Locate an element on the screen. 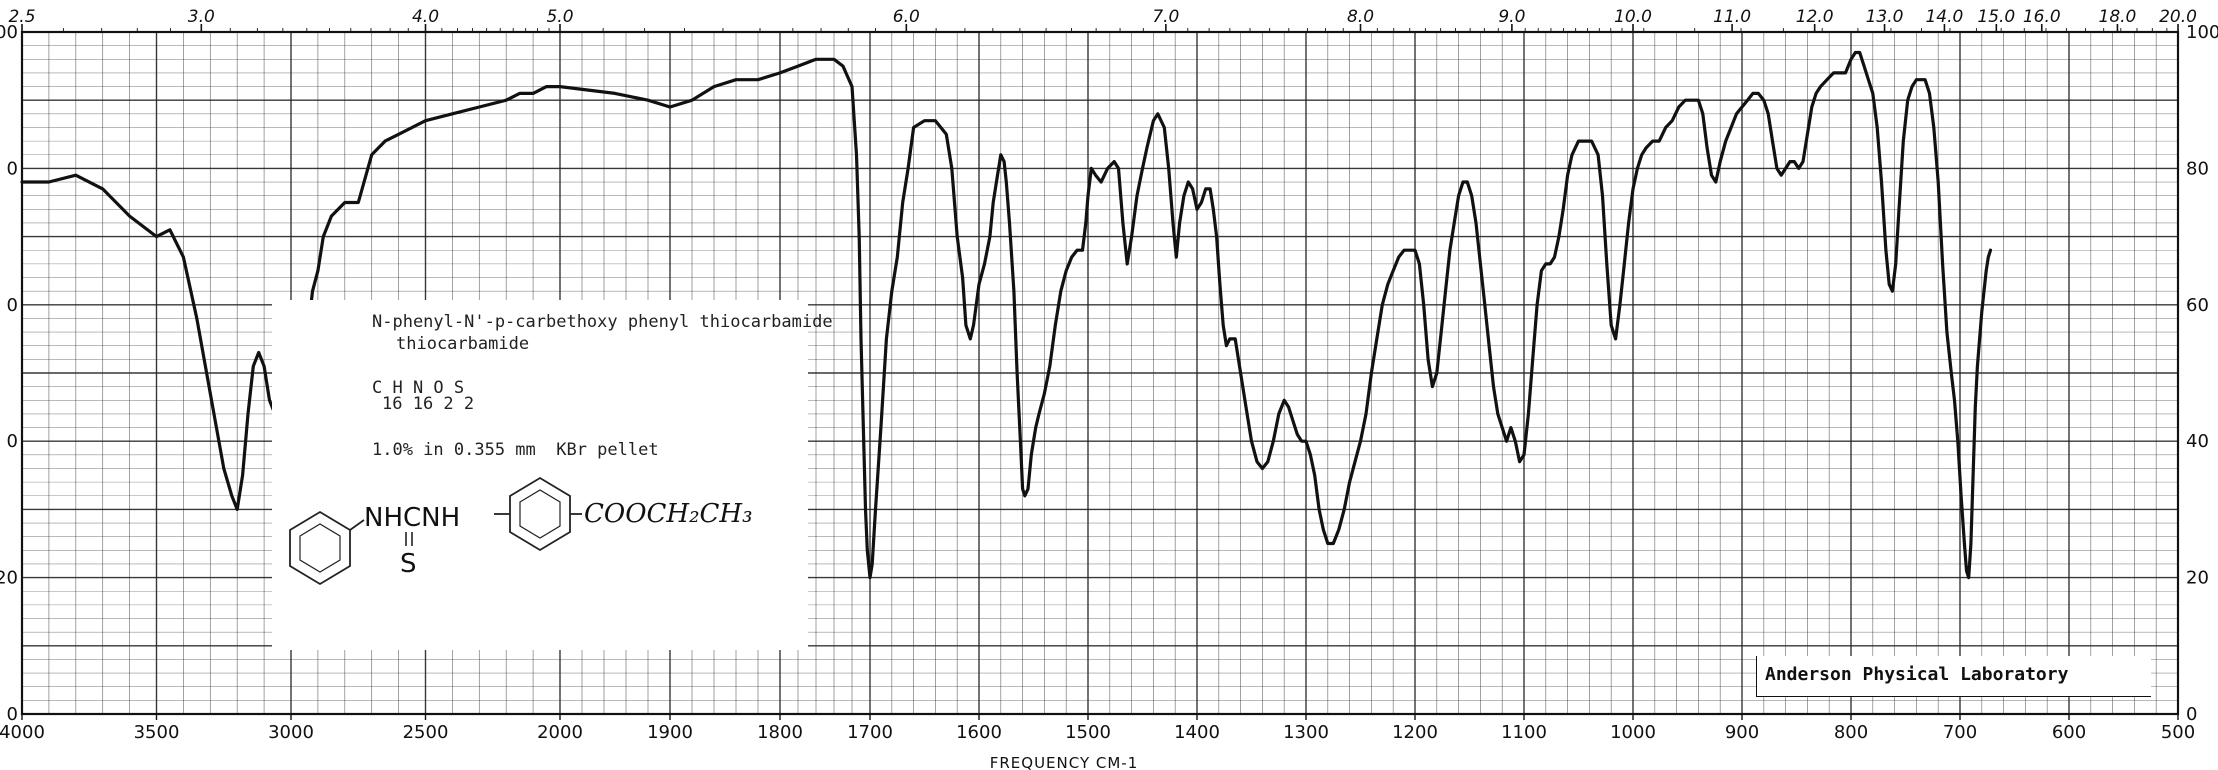 The image size is (2218, 770). frequency-tick-label: 4000 is located at coordinates (22, 732).